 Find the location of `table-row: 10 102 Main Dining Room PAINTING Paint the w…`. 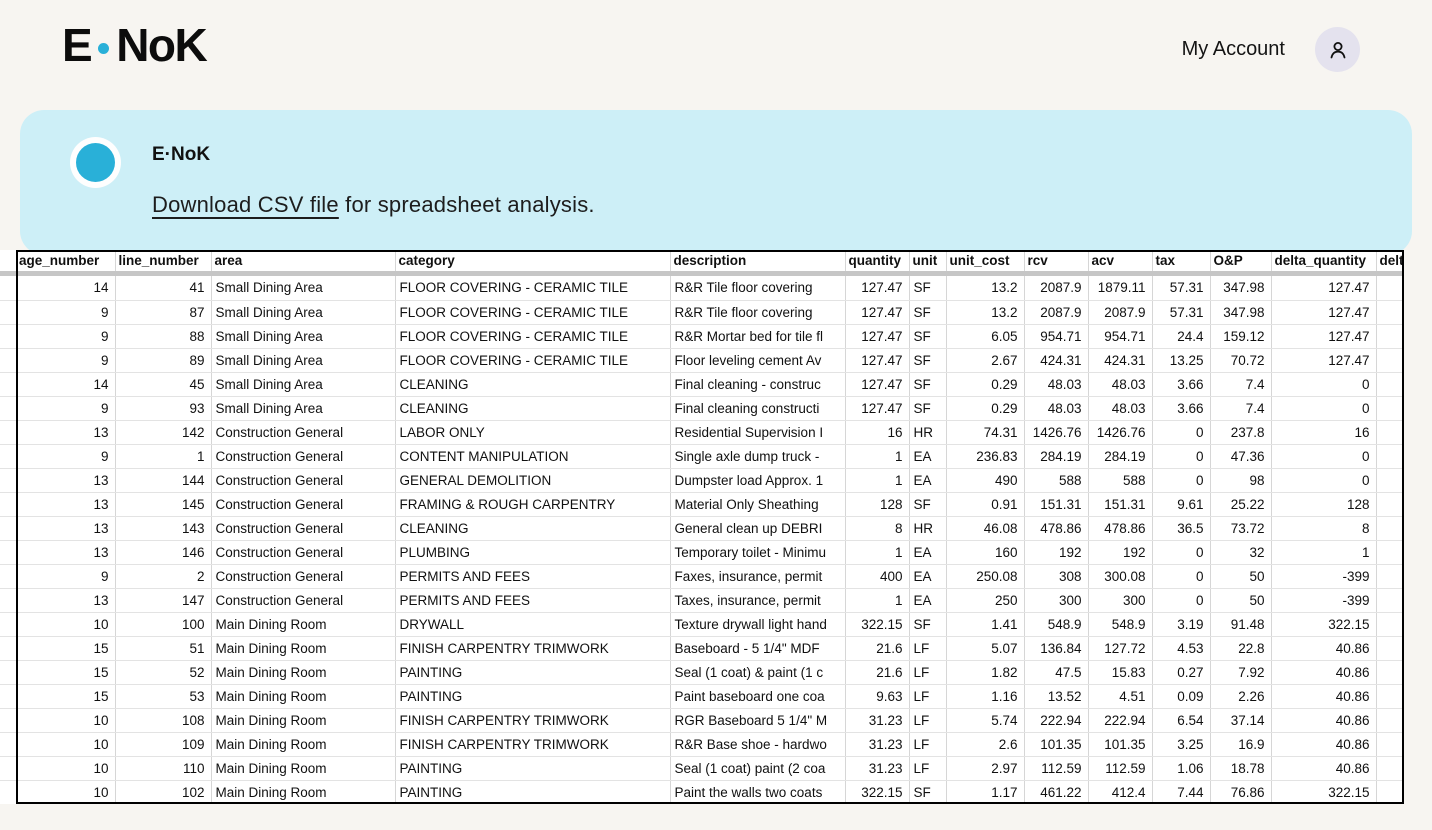

table-row: 10 102 Main Dining Room PAINTING Paint the w… is located at coordinates (701, 792).